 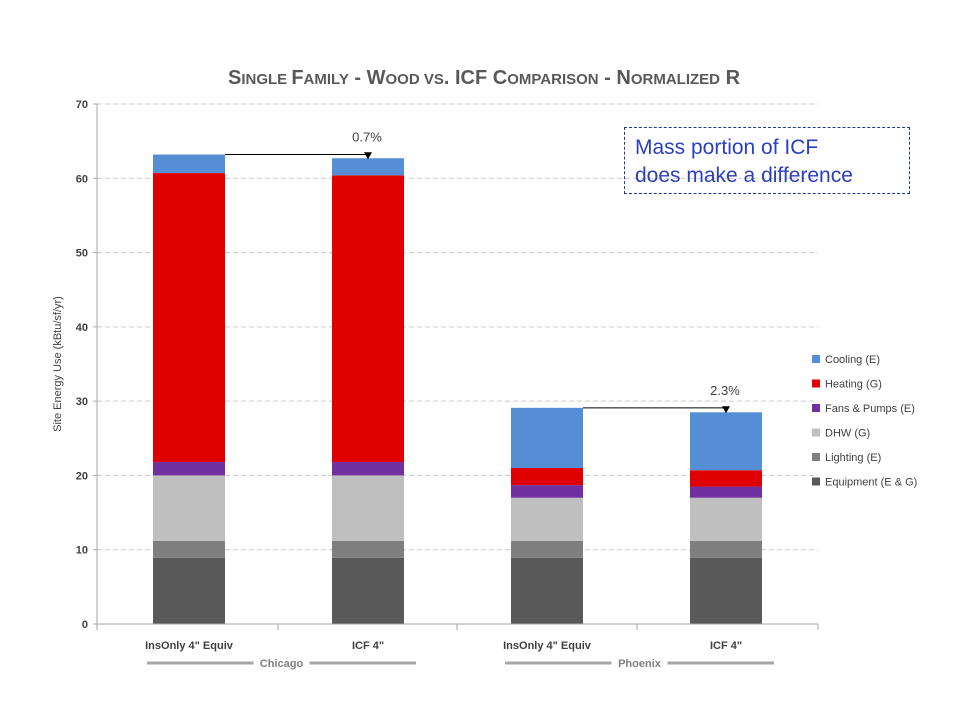 What do you see at coordinates (189, 646) in the screenshot?
I see `x-category-label-0: InsOnly 4" Equiv` at bounding box center [189, 646].